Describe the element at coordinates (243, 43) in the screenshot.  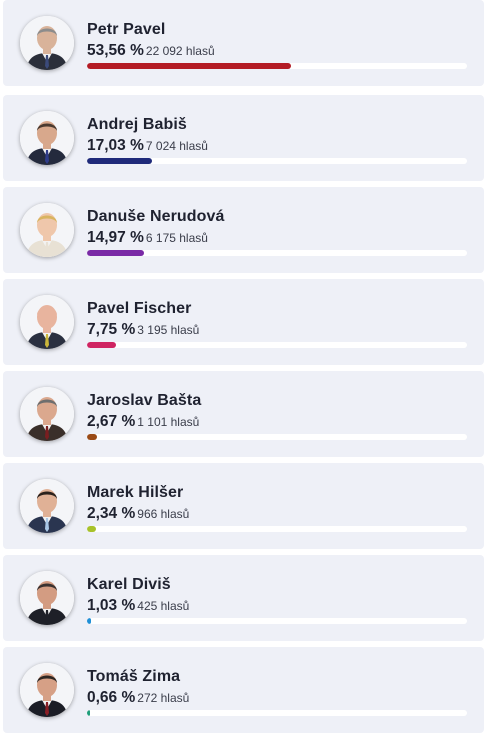
I see `candidate-card-petr-pavel: Petr Pavel 53,56 % 22 092 hlasů` at that location.